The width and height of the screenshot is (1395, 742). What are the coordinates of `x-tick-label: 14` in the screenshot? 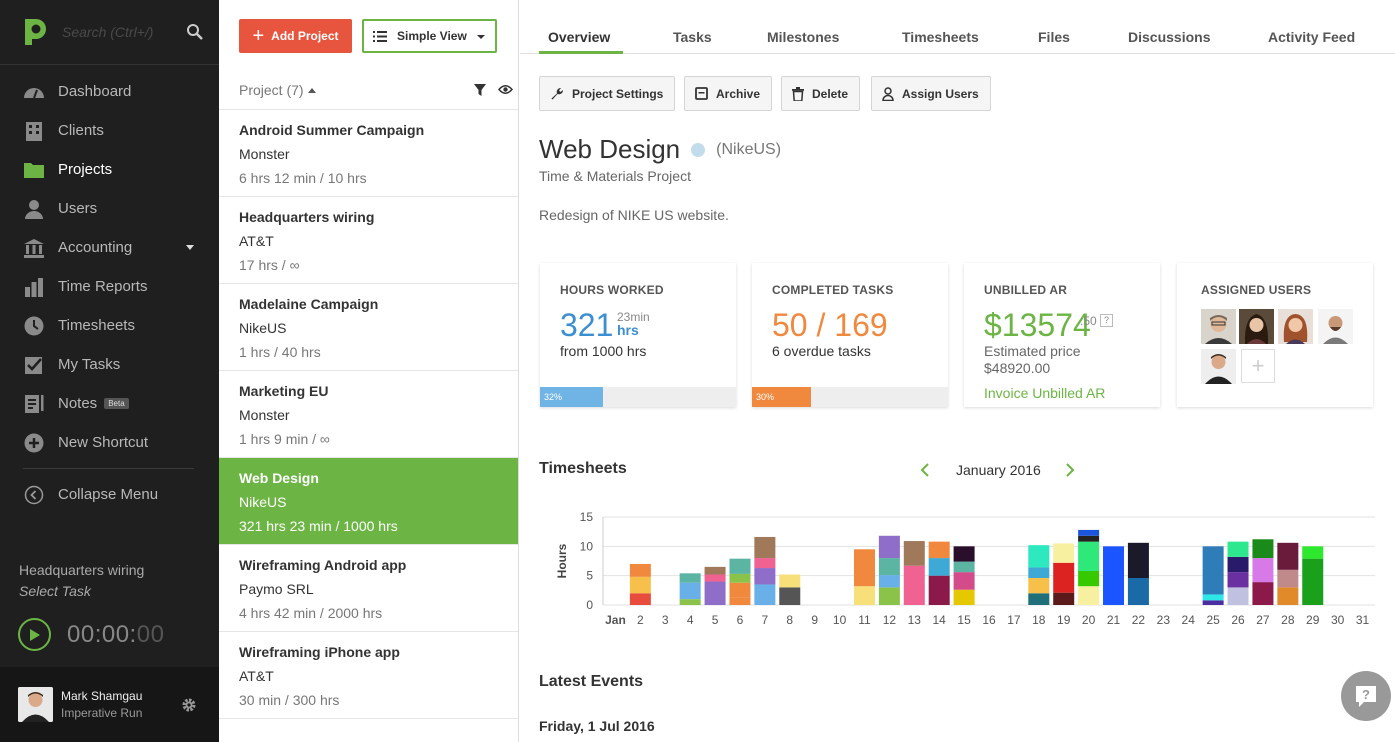 It's located at (940, 620).